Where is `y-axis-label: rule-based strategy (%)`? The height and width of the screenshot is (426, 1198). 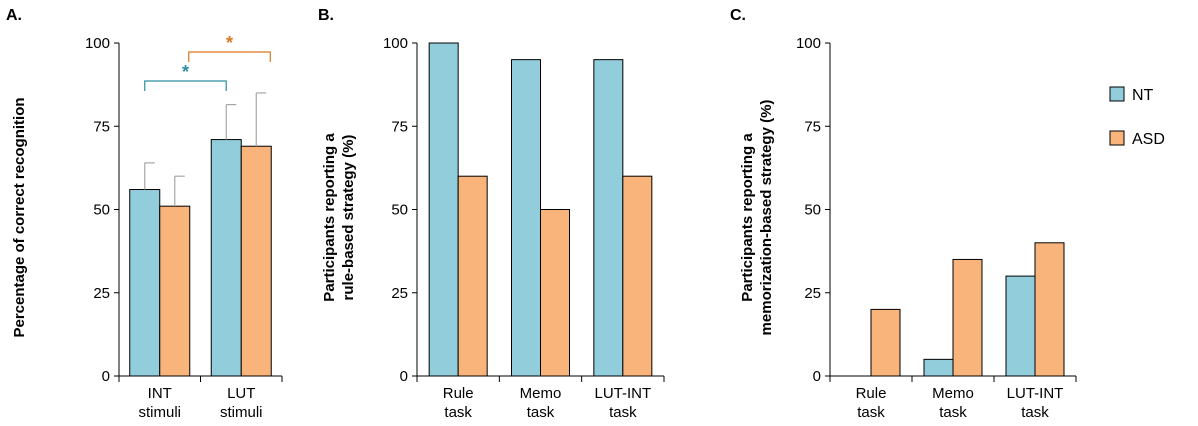
y-axis-label: rule-based strategy (%) is located at coordinates (348, 218).